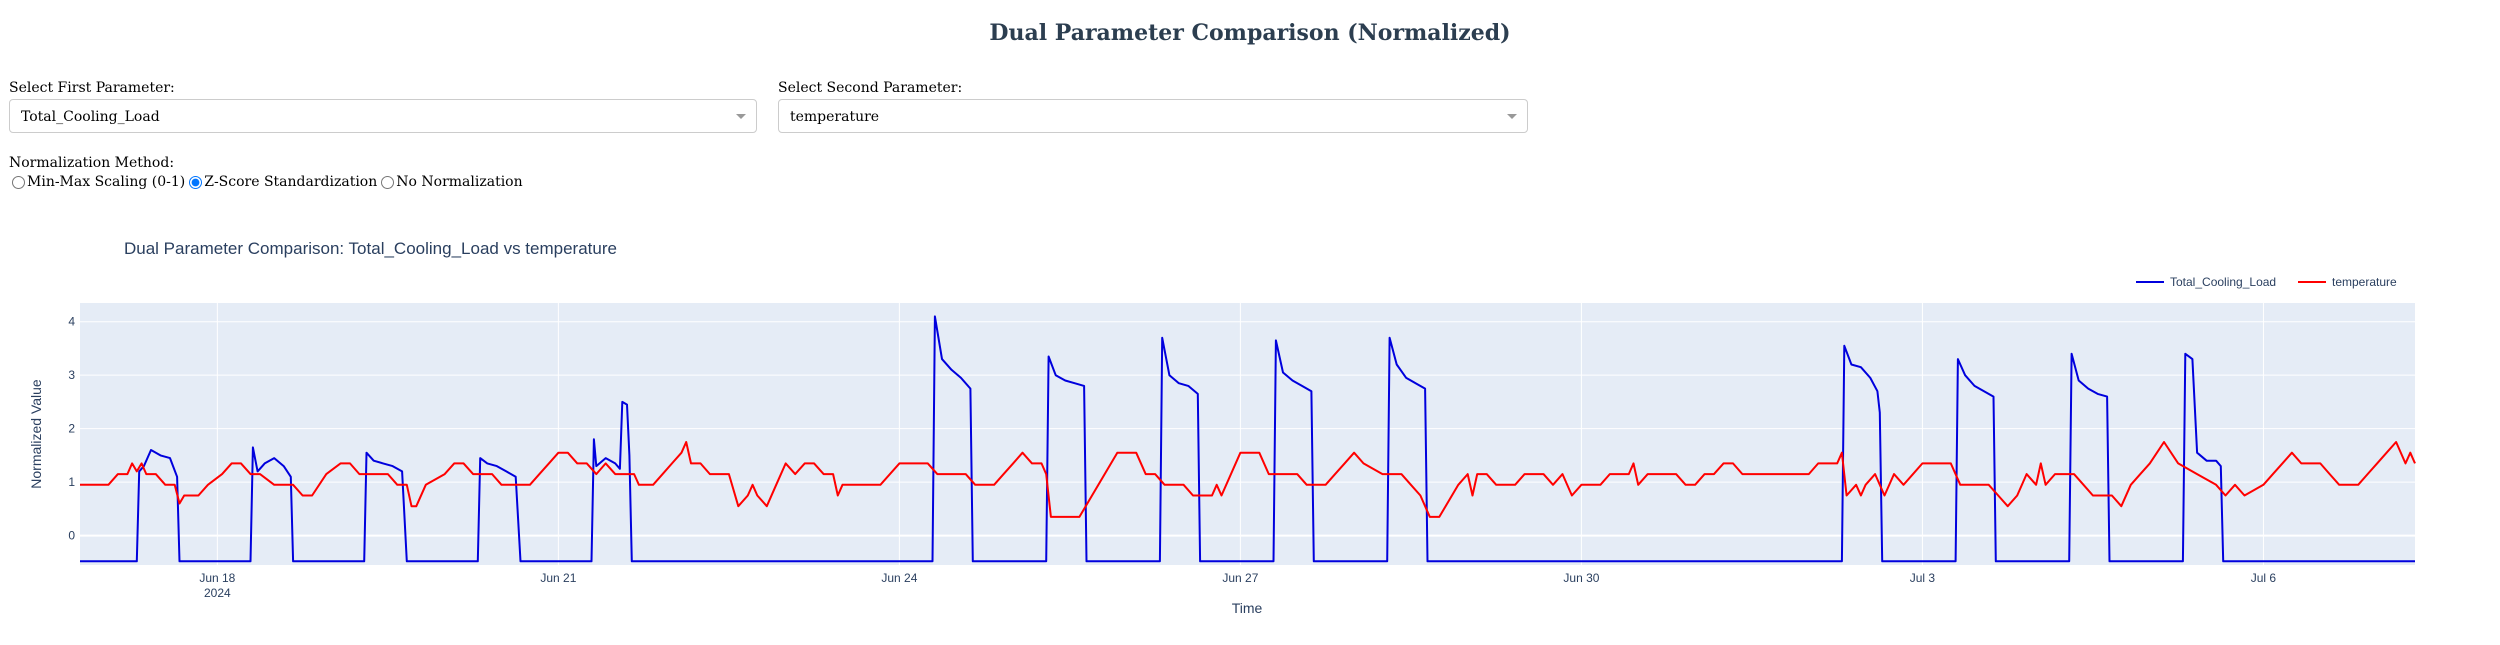 This screenshot has height=645, width=2500. I want to click on radio-none-label: No Normalization, so click(459, 182).